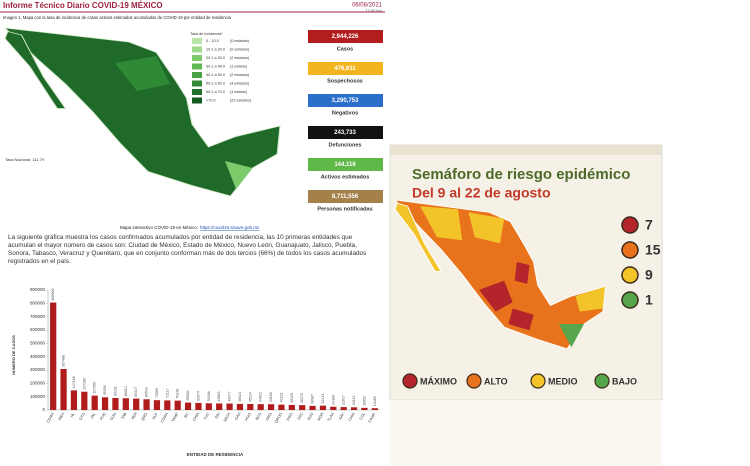  Describe the element at coordinates (215, 58) in the screenshot. I see `legend-range: 20.1 a 30.0` at that location.